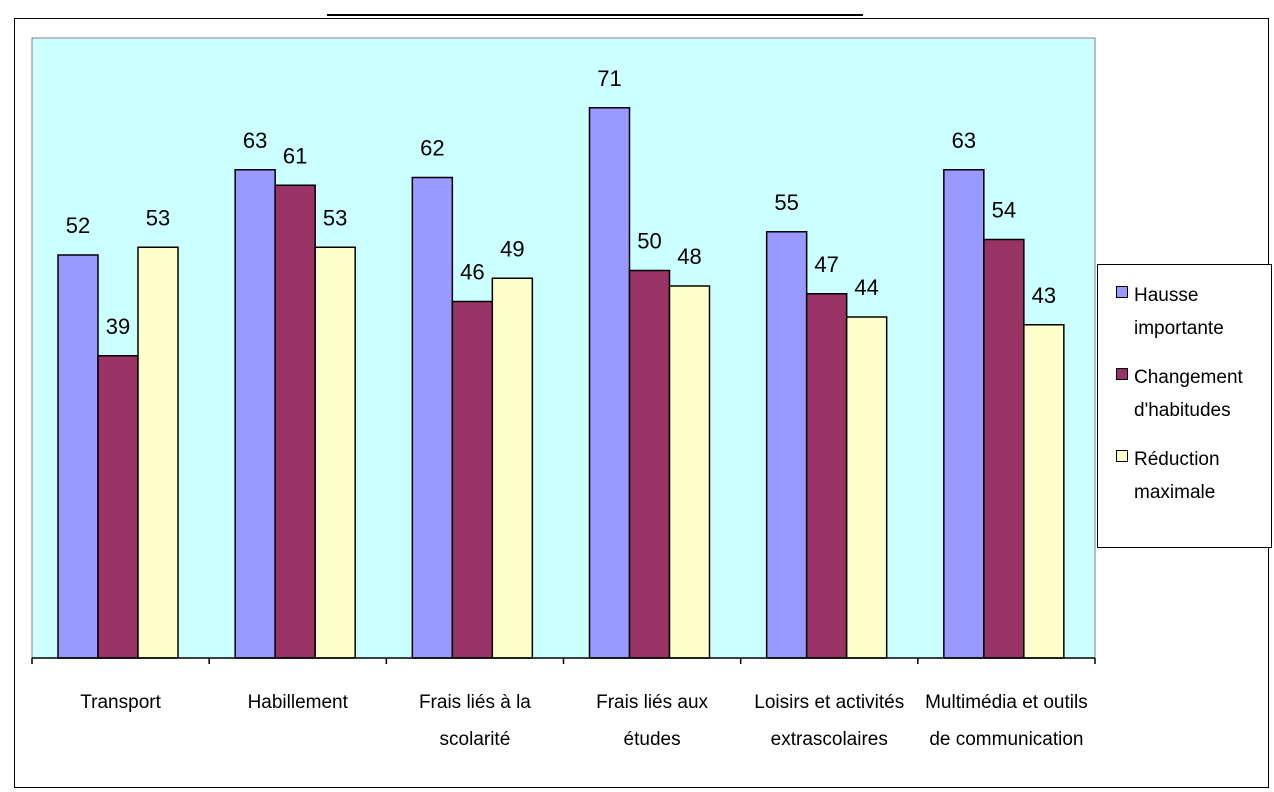  I want to click on bar-s2-c5, so click(1044, 491).